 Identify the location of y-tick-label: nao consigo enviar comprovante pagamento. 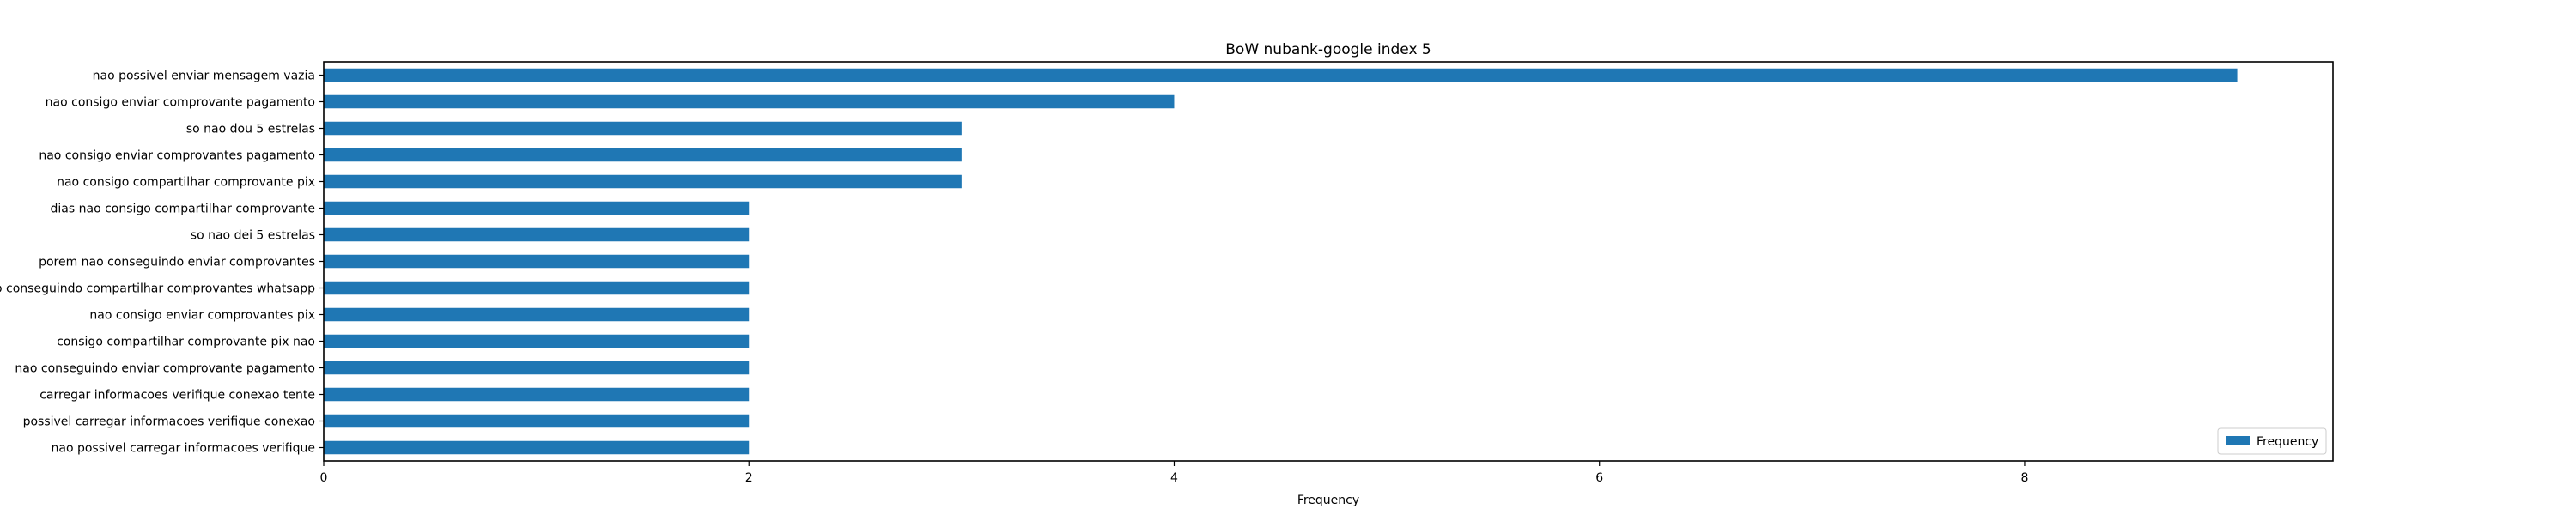
(180, 103).